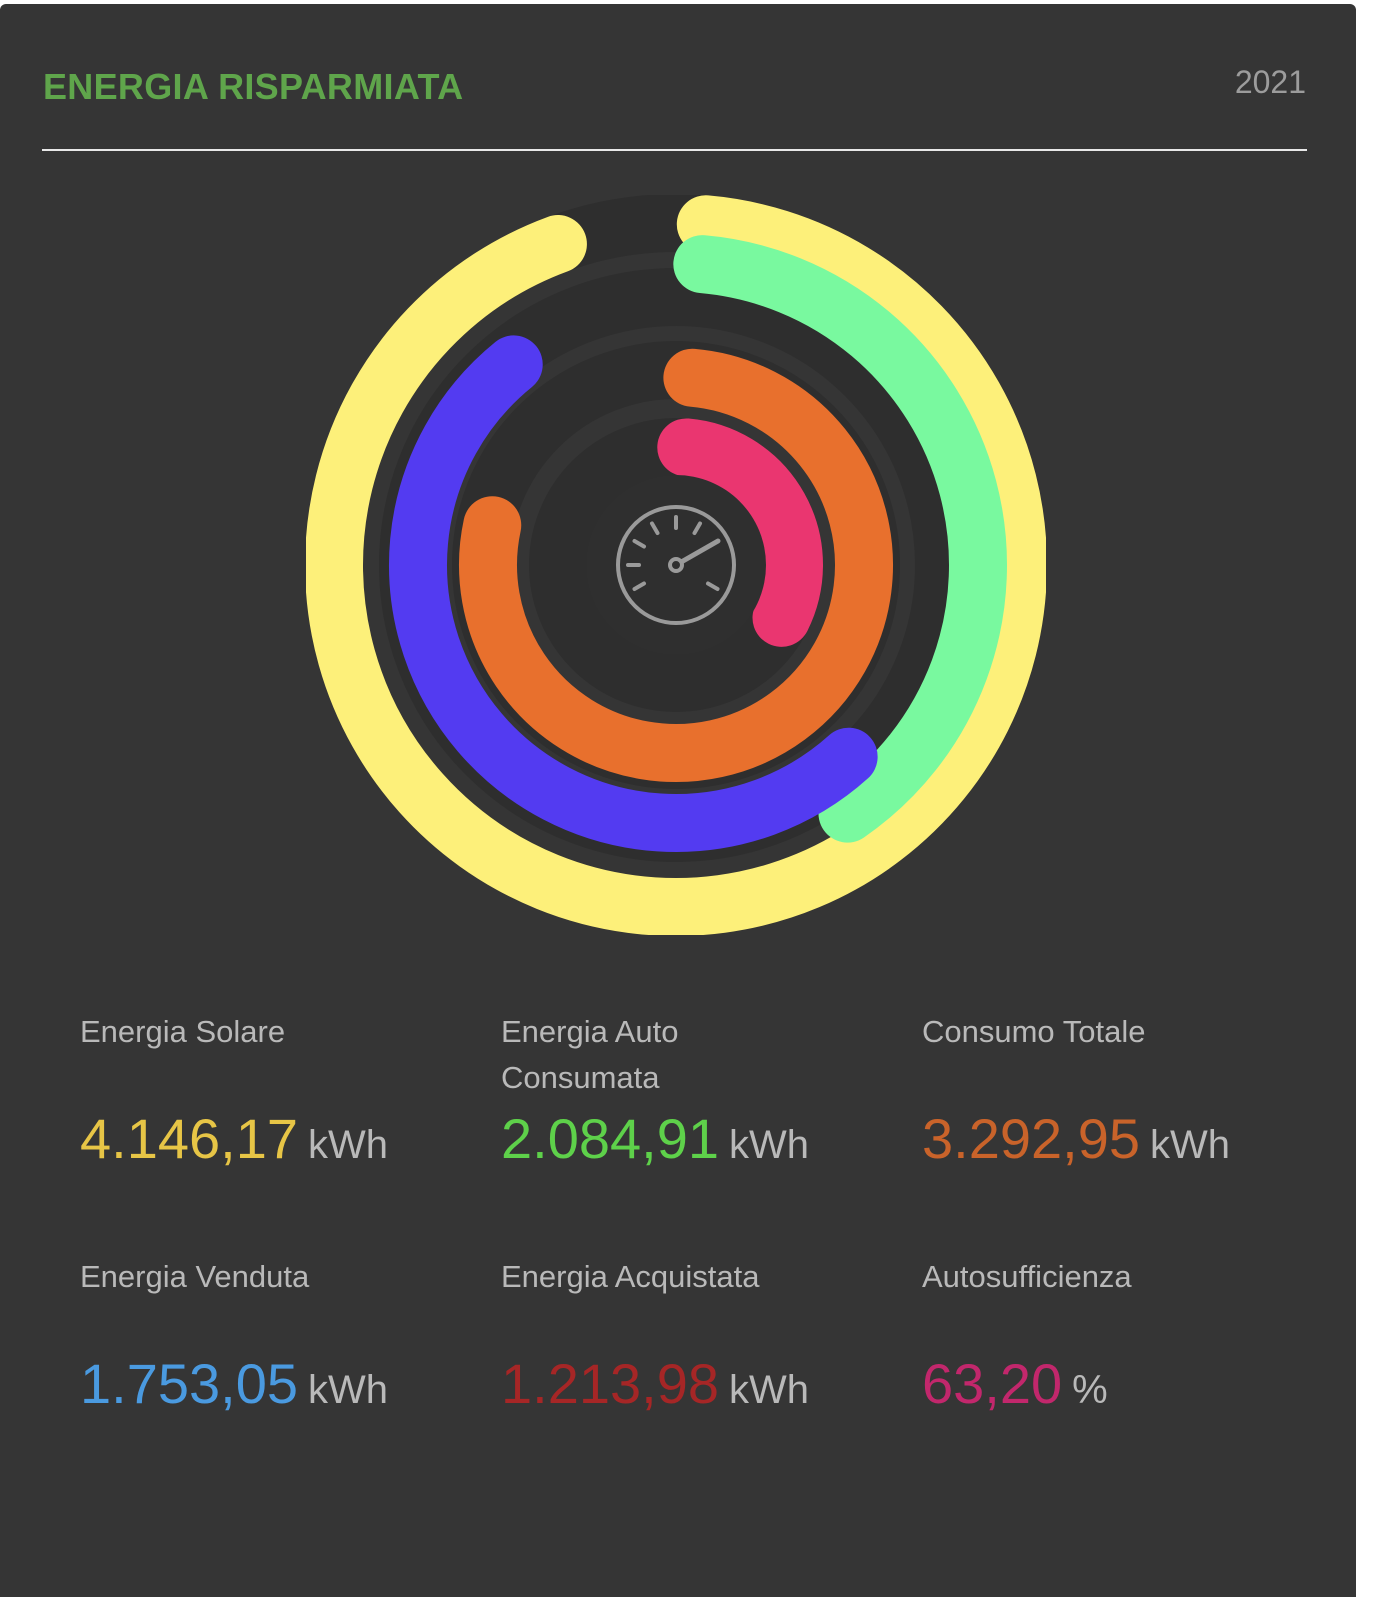 This screenshot has height=1597, width=1381. What do you see at coordinates (1027, 1276) in the screenshot?
I see `stat-label: Autosufficienza` at bounding box center [1027, 1276].